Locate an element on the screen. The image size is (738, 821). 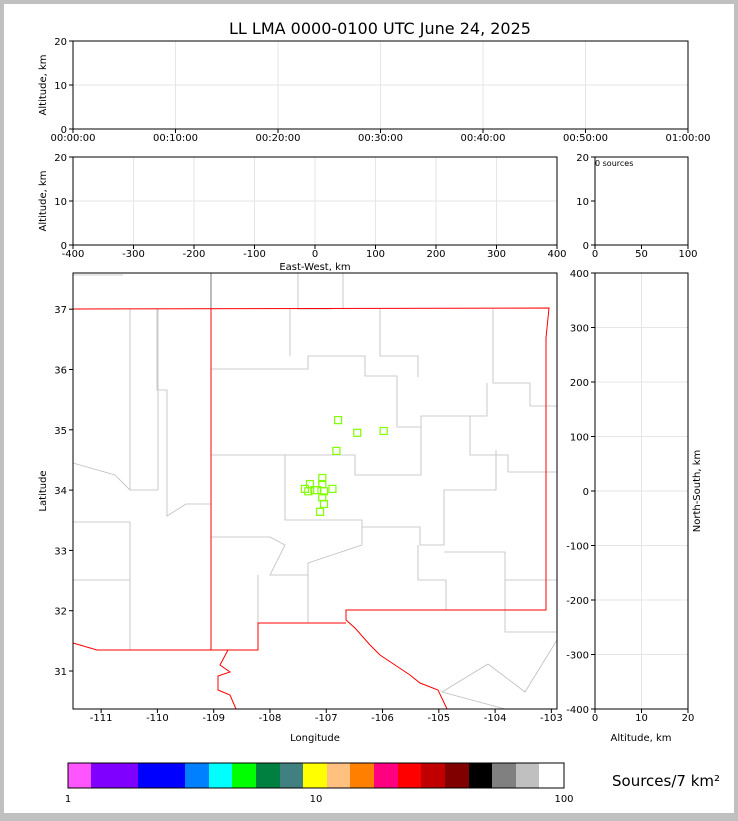
figure-title: LL LMA 0000-0100 UTC June 24, 2025 is located at coordinates (380, 28).